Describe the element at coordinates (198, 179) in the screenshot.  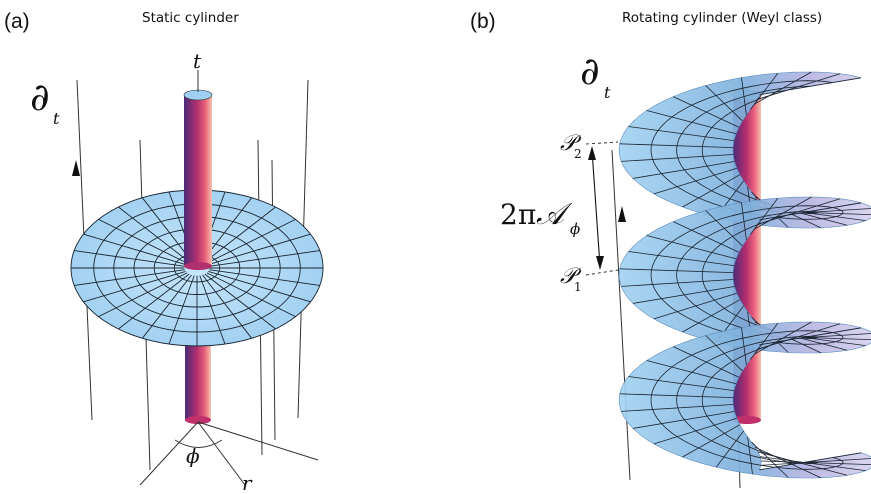
I see `cylinder-a-upper` at that location.